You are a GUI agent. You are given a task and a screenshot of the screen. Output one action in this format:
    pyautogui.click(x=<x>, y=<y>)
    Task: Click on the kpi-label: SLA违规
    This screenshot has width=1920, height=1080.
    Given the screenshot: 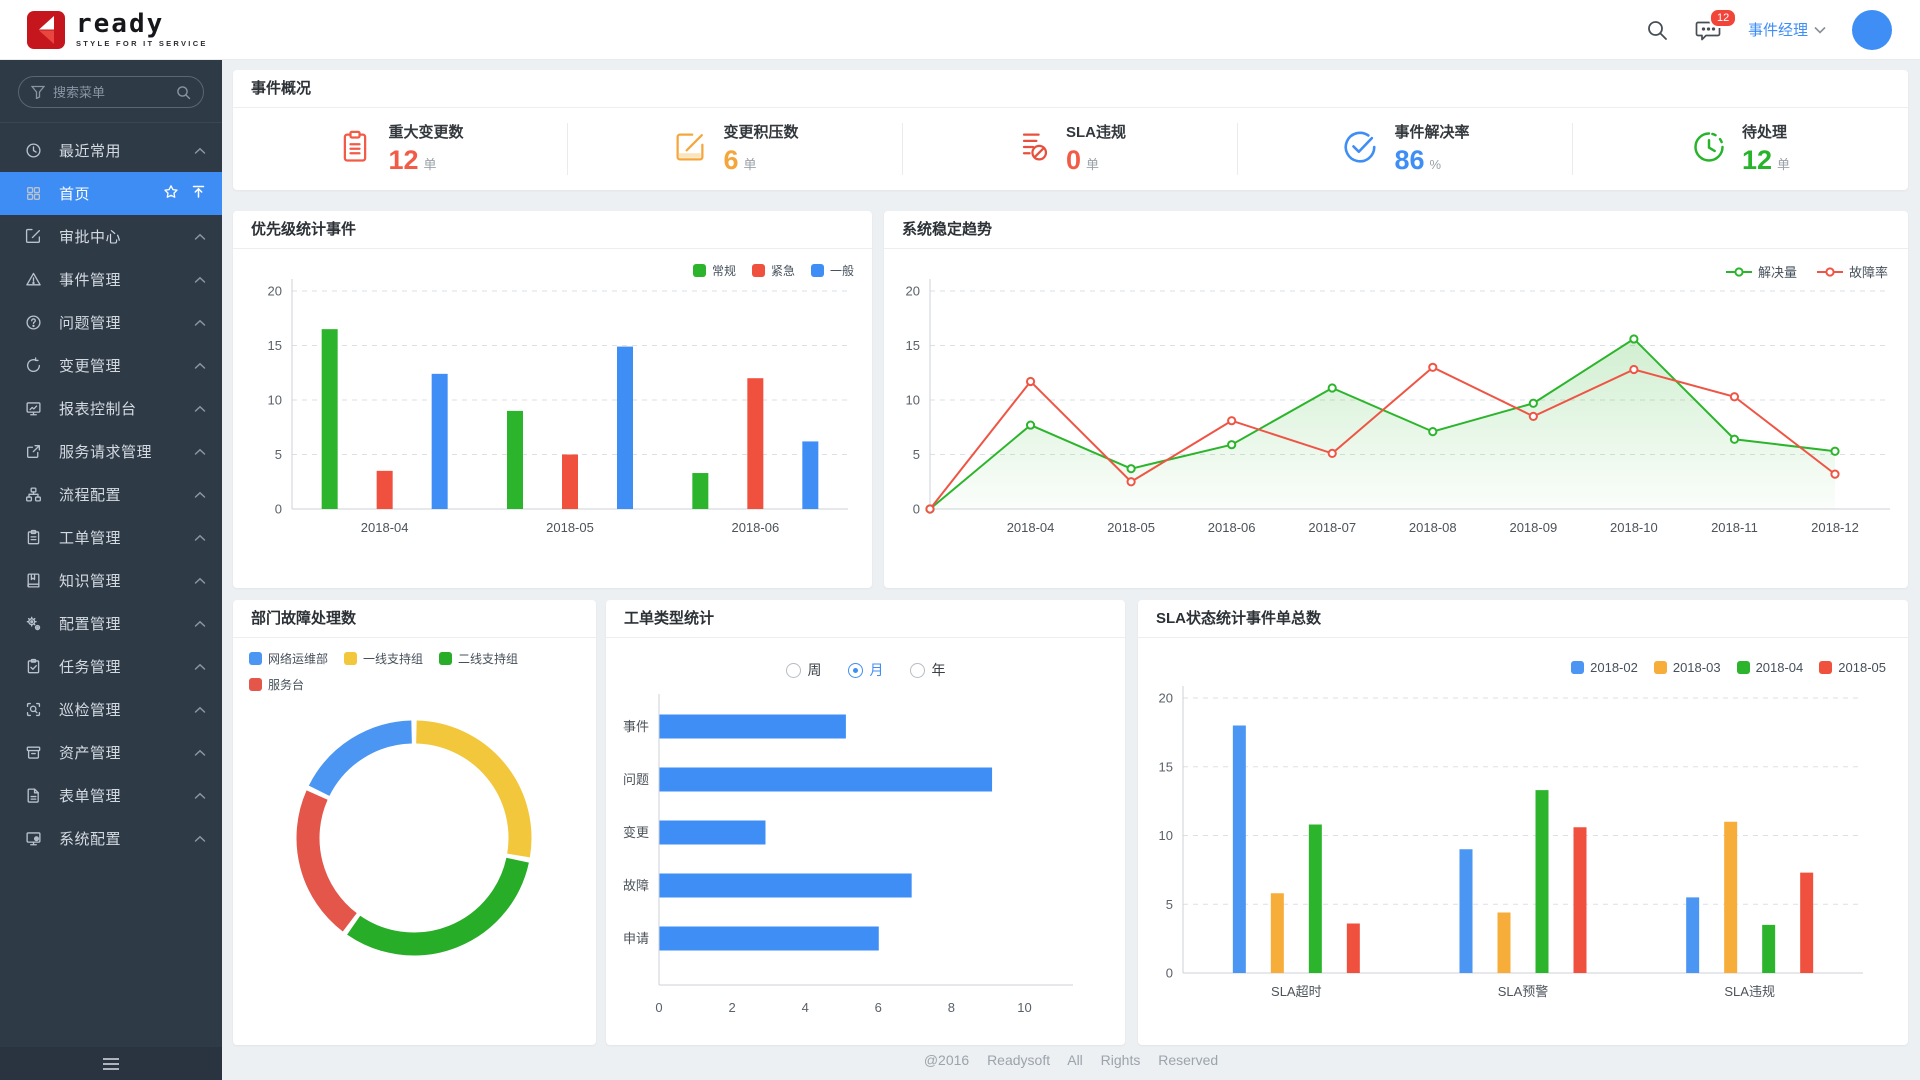 What is the action you would take?
    pyautogui.click(x=1095, y=132)
    